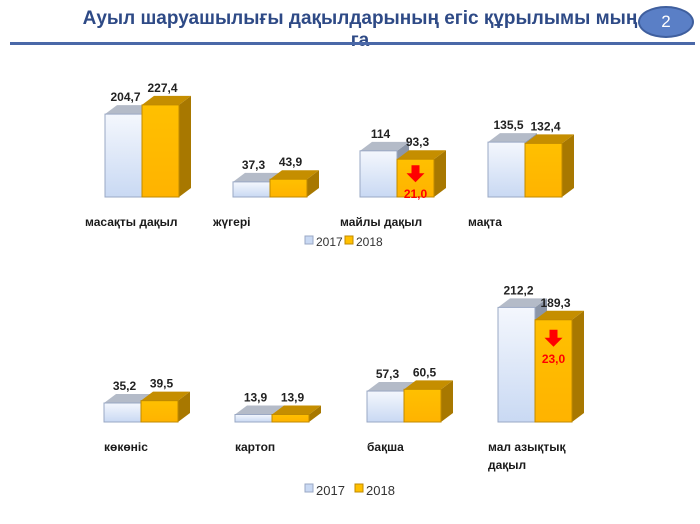  What do you see at coordinates (125, 97) in the screenshot?
I see `data-label: 204,7` at bounding box center [125, 97].